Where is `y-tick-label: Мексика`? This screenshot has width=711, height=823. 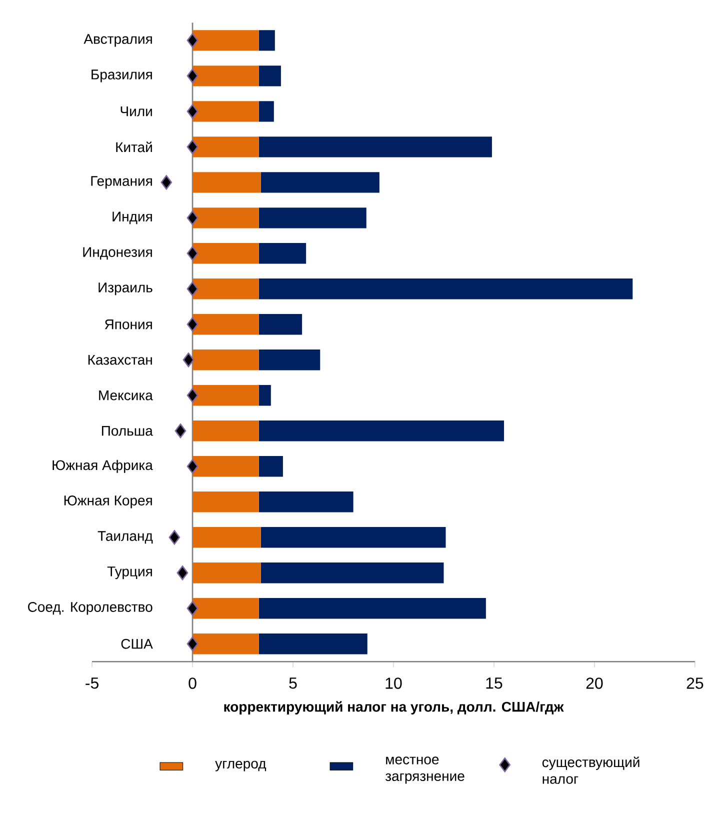
y-tick-label: Мексика is located at coordinates (126, 395).